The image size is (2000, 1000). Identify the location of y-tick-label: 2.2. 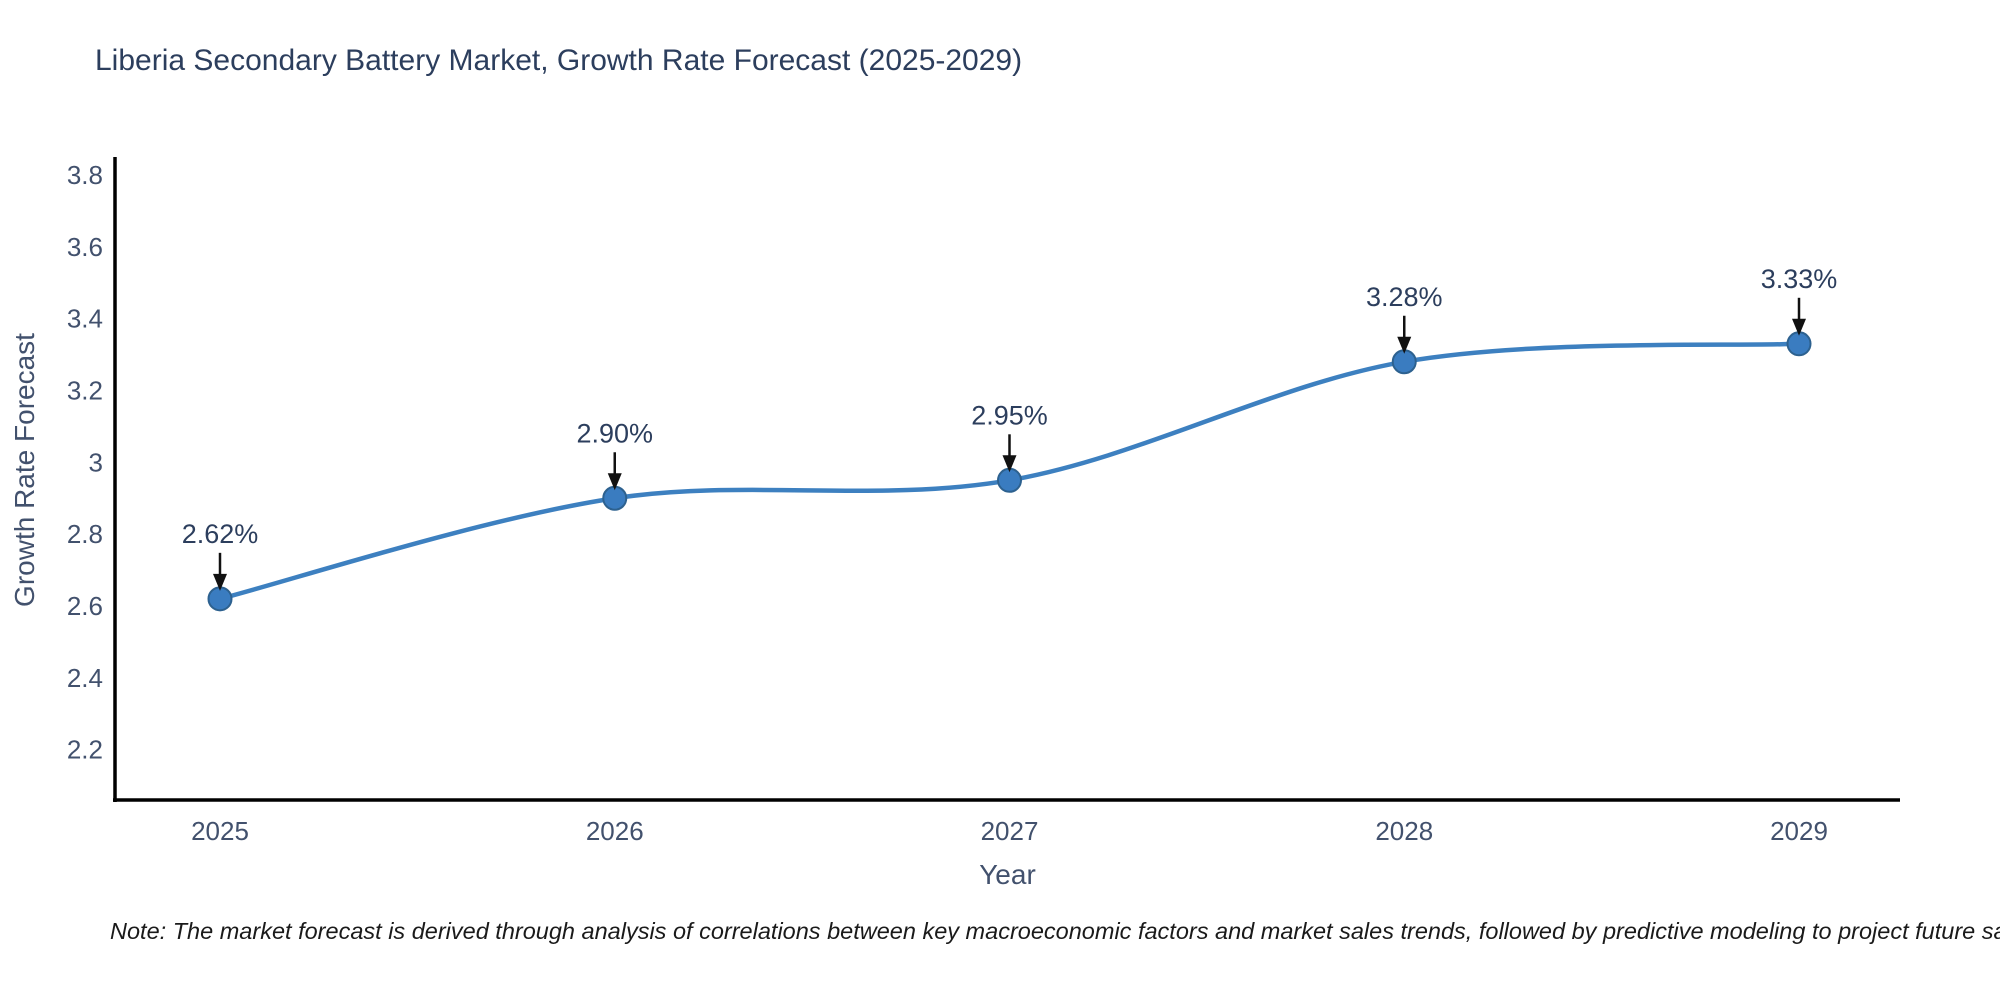
(85, 750).